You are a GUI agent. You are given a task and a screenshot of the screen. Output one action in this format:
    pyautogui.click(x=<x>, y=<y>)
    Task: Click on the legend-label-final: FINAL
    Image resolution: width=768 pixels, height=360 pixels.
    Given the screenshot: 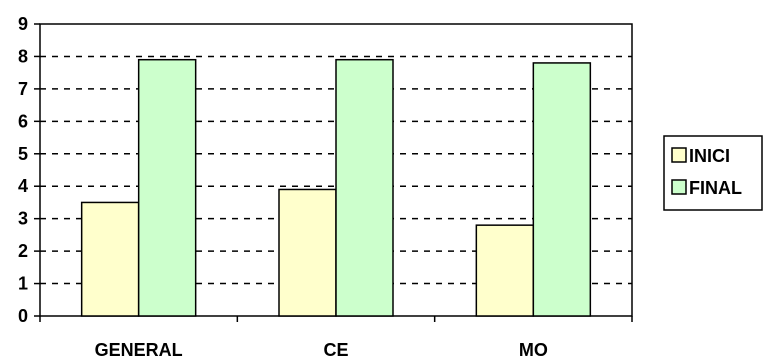 What is the action you would take?
    pyautogui.click(x=715, y=188)
    